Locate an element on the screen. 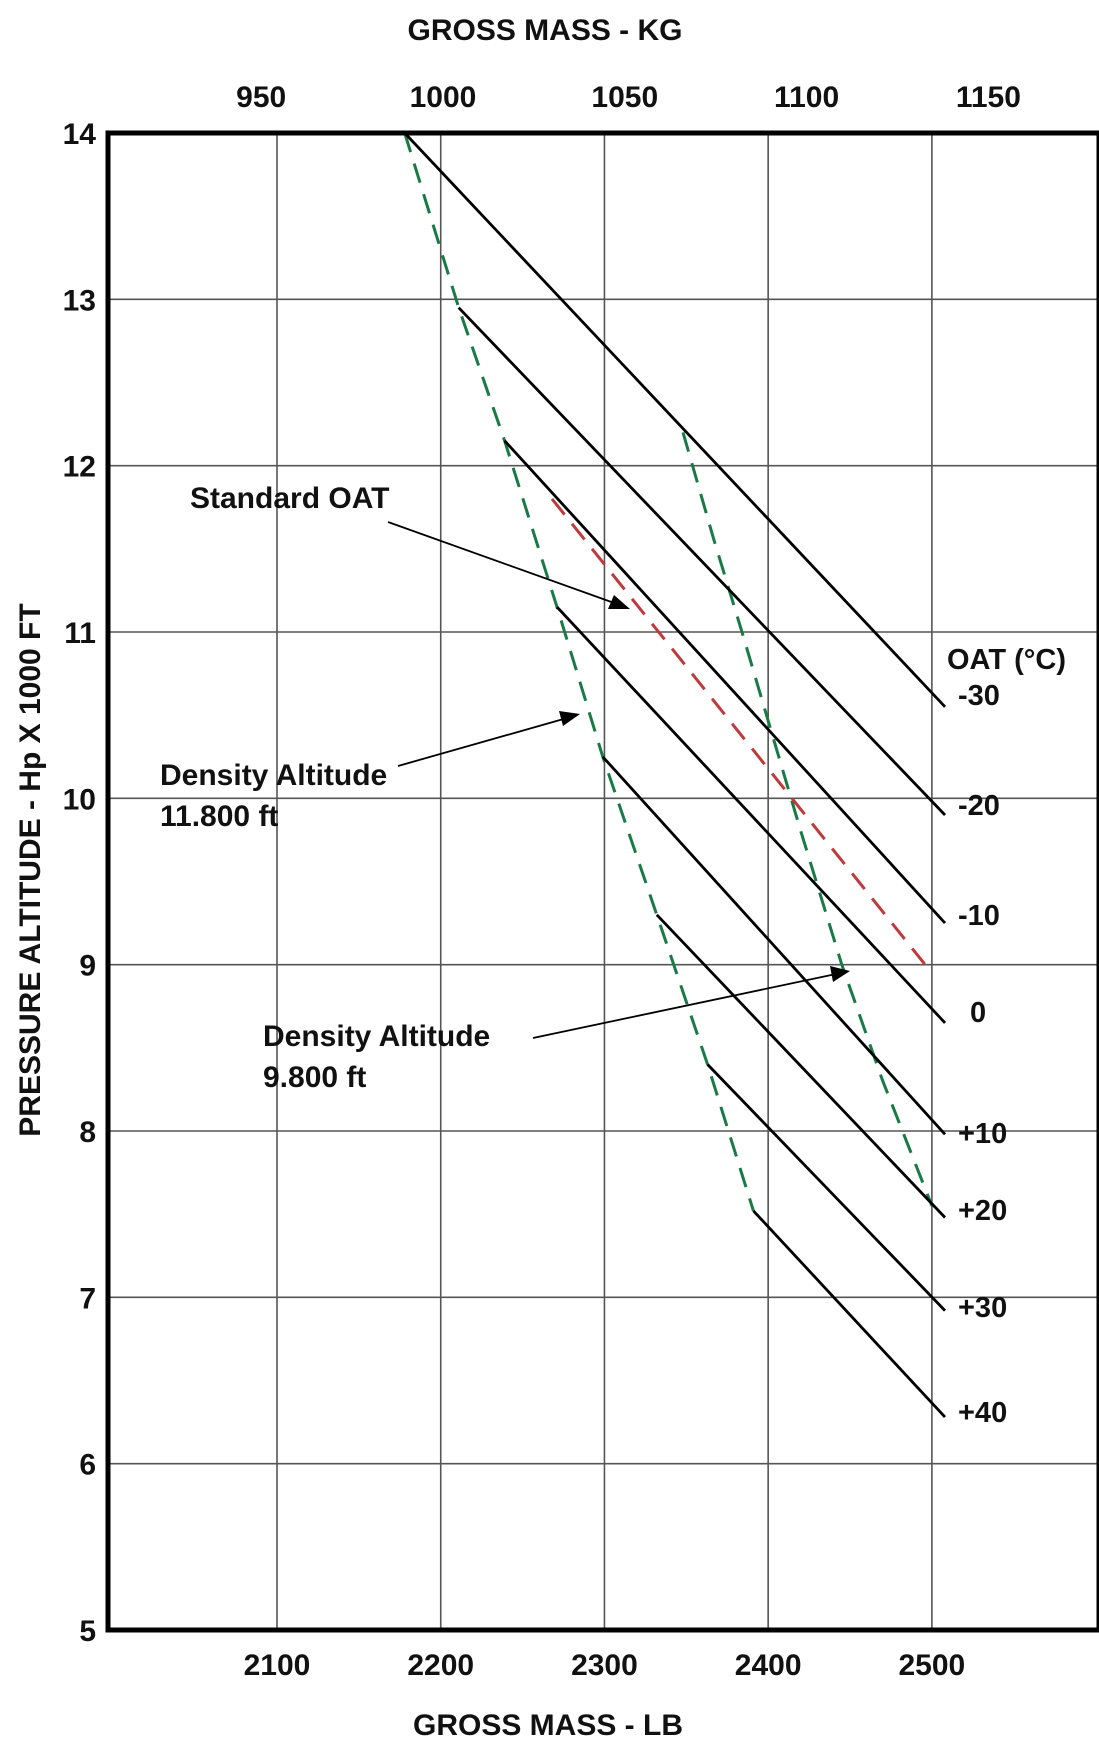 The height and width of the screenshot is (1743, 1099). x-tick-label: 2200 is located at coordinates (440, 1665).